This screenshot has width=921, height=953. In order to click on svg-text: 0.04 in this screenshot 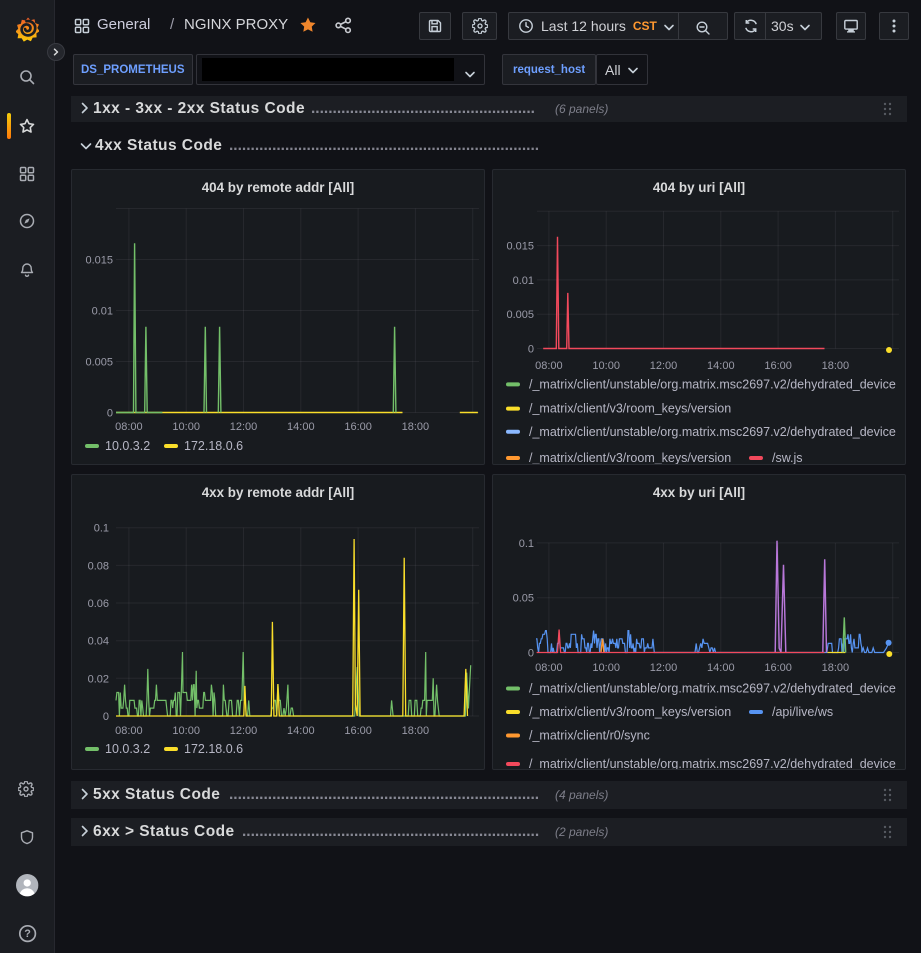, I will do `click(98, 642)`.